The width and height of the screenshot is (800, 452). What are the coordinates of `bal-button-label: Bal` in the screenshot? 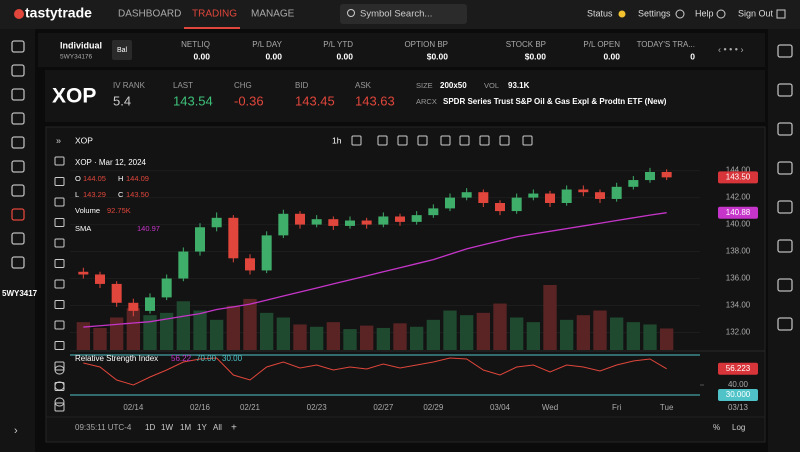 It's located at (122, 50).